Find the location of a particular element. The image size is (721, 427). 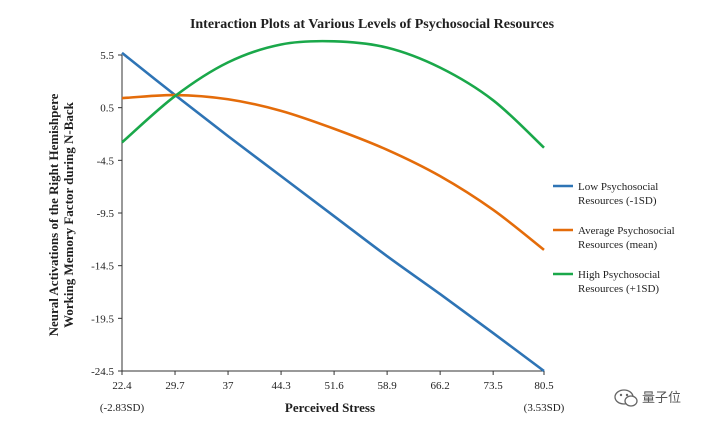

y-tick-label: 5.5 is located at coordinates (107, 56).